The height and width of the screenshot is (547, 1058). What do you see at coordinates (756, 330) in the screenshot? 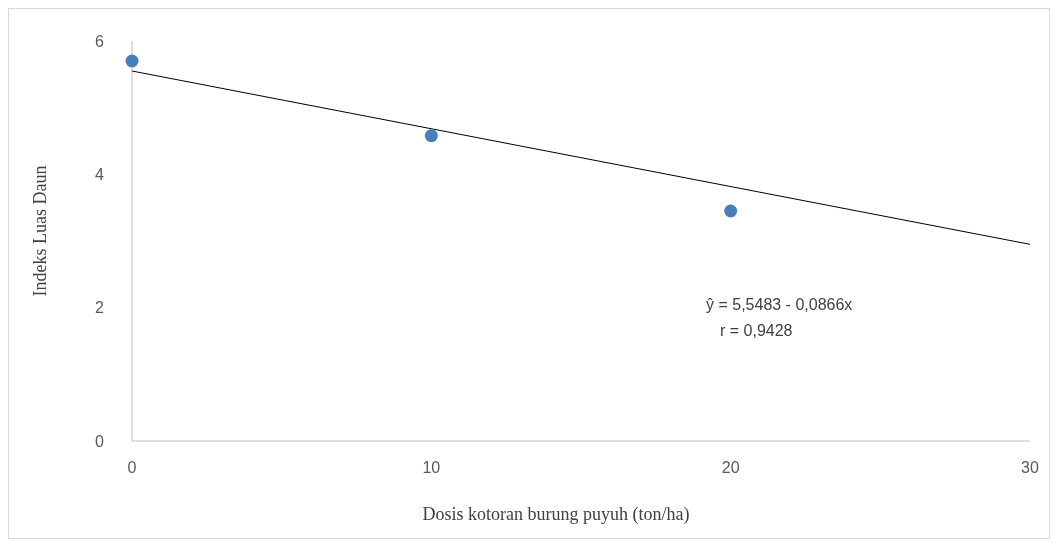
I see `annotation: r = 0,9428` at bounding box center [756, 330].